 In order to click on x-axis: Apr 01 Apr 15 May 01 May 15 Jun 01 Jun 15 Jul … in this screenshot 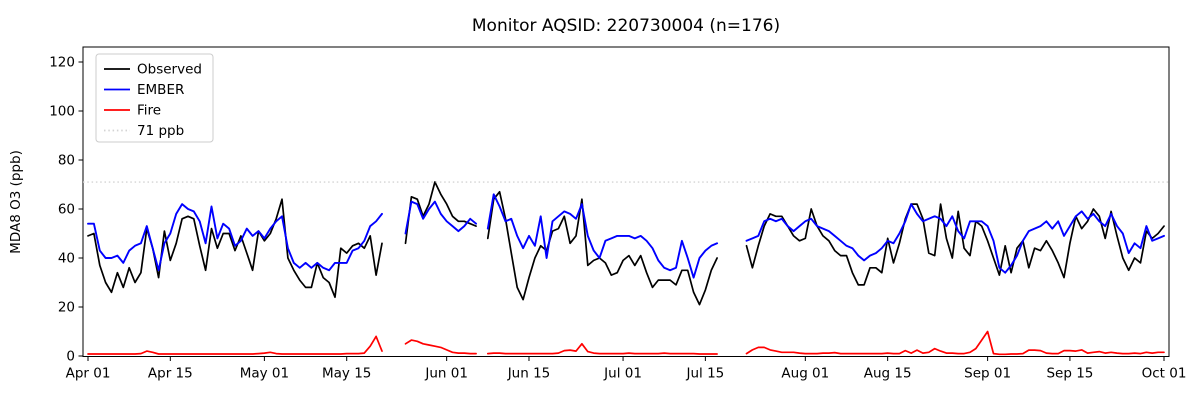, I will do `click(626, 369)`.